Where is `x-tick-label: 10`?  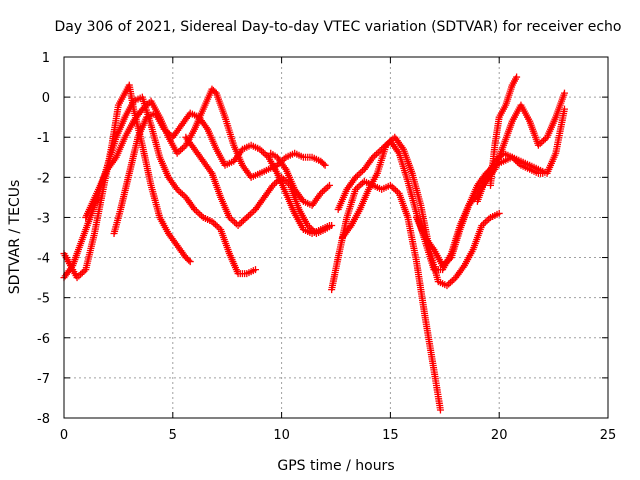 x-tick-label: 10 is located at coordinates (281, 435).